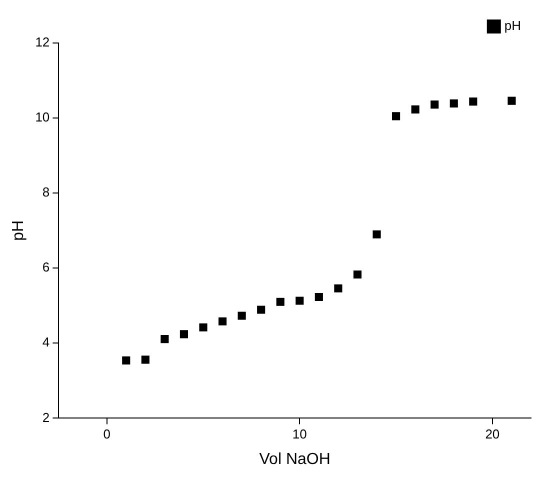 Image resolution: width=549 pixels, height=478 pixels. I want to click on y-tick-label: 10, so click(42, 117).